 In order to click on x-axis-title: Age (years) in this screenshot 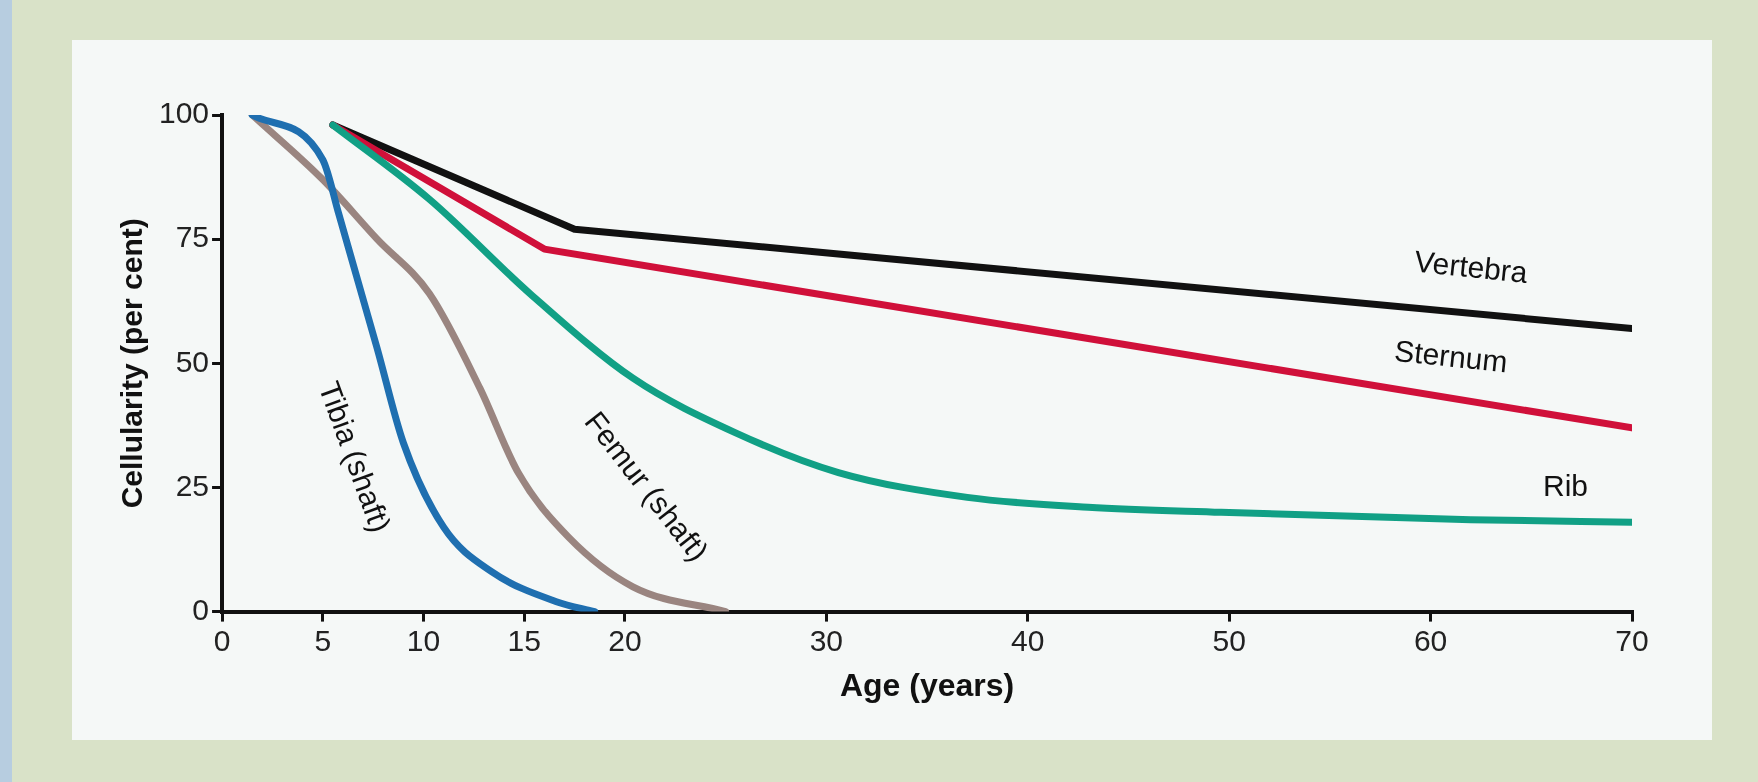, I will do `click(927, 684)`.